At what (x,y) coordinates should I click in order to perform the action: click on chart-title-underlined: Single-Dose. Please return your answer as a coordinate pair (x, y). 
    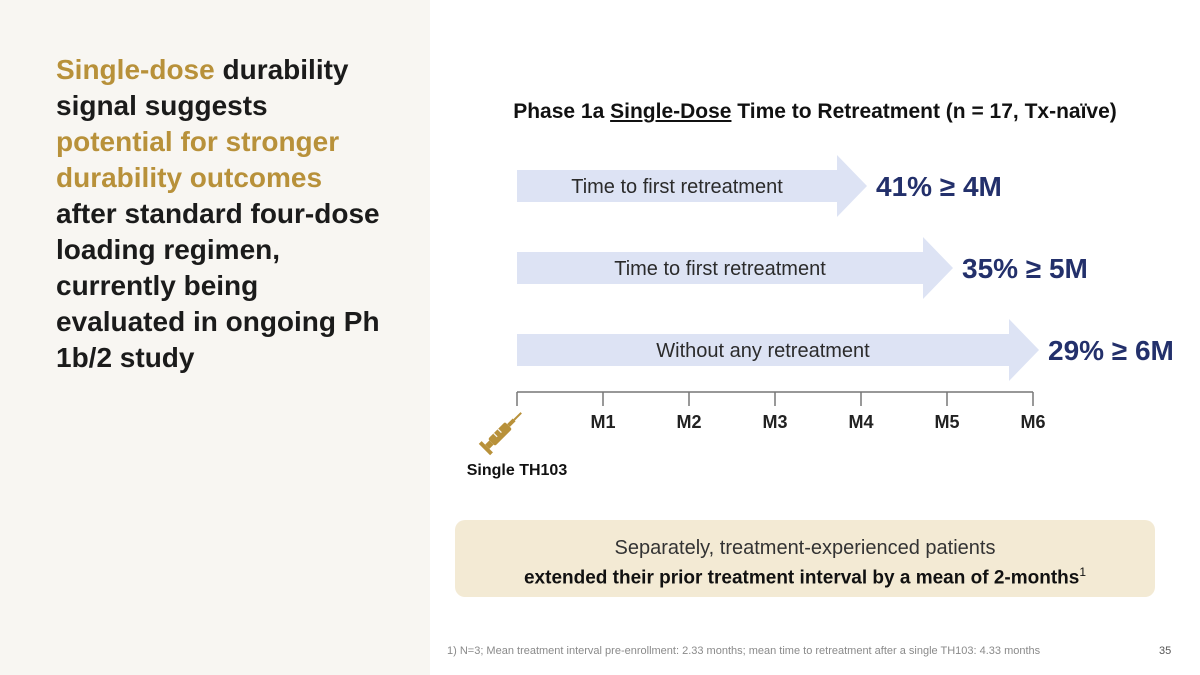
    Looking at the image, I should click on (671, 111).